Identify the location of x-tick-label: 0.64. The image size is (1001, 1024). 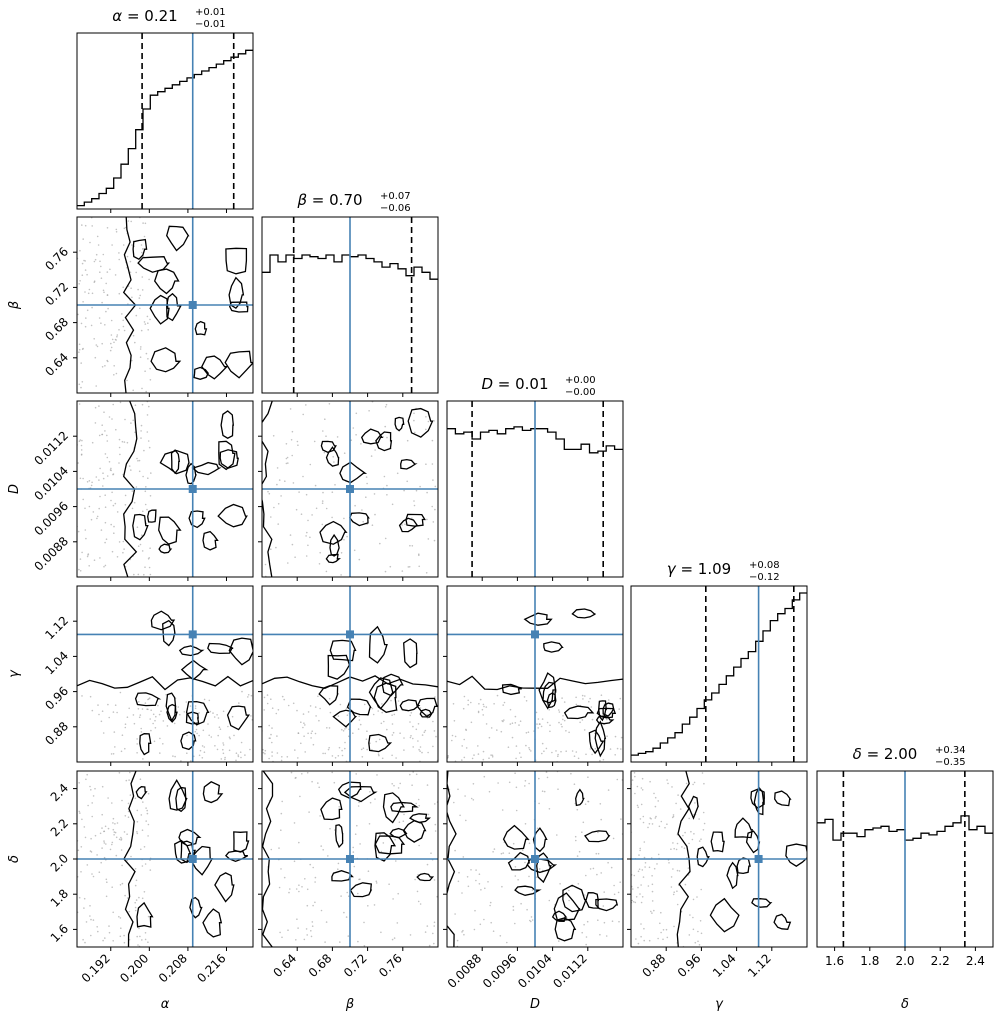
(285, 965).